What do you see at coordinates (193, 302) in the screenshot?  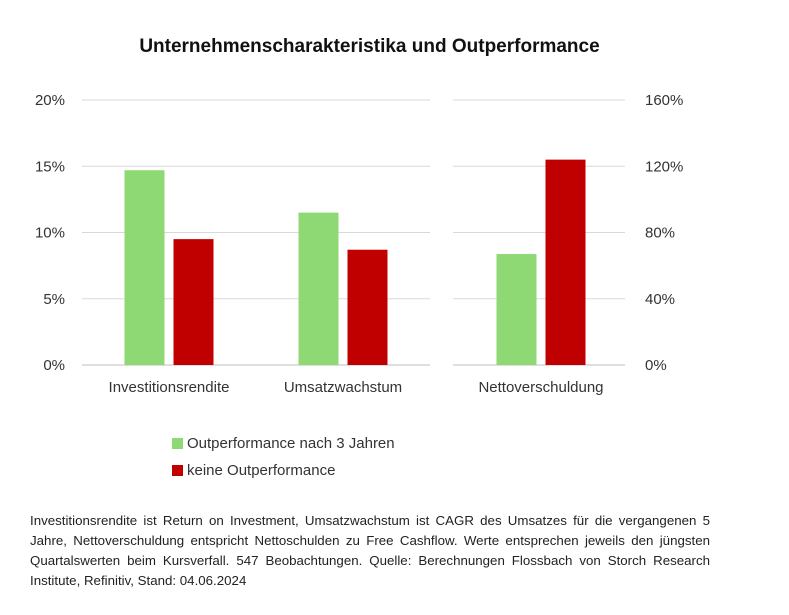 I see `bar-no-outperformance-investitionsrendite` at bounding box center [193, 302].